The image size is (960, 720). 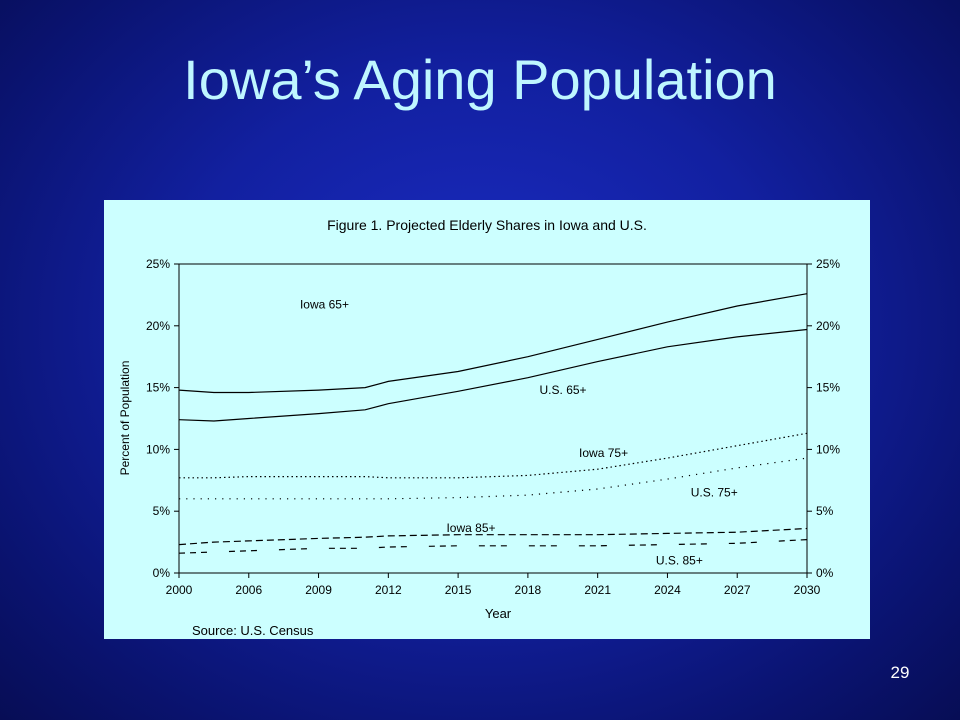 What do you see at coordinates (825, 573) in the screenshot?
I see `y2-tick-label: 0%` at bounding box center [825, 573].